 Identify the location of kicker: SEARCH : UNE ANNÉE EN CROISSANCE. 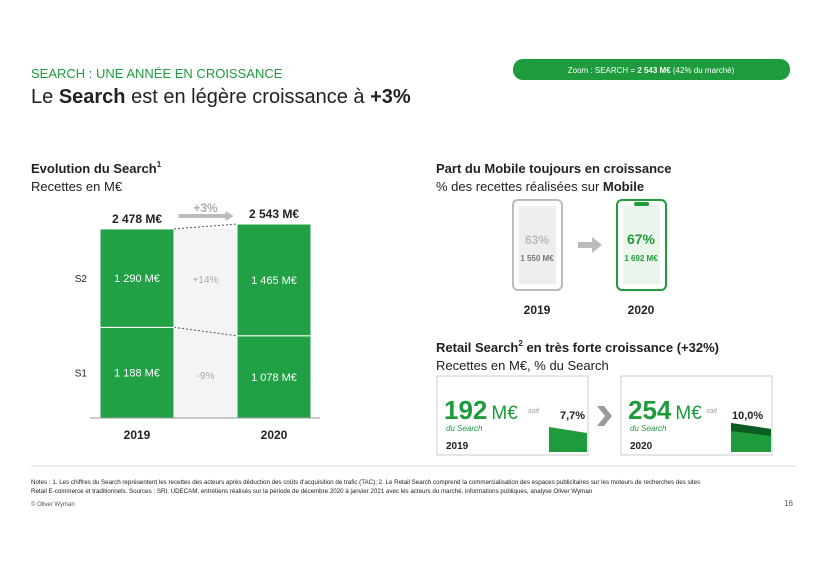
(157, 73).